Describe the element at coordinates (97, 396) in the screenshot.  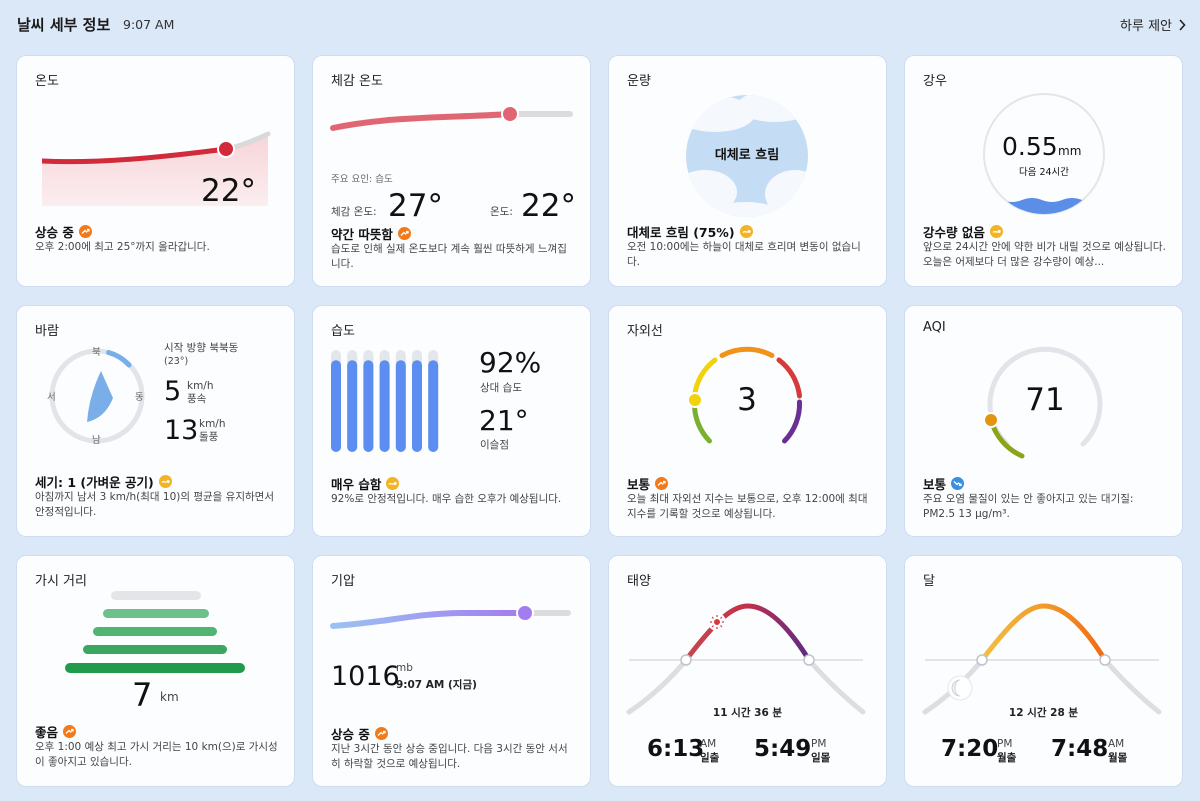
I see `wind-compass` at that location.